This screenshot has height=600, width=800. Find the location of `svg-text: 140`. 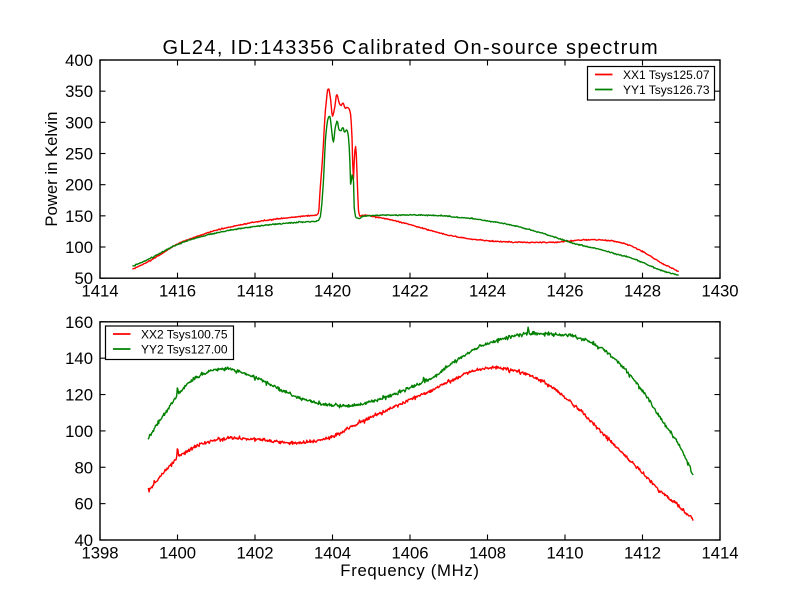

svg-text: 140 is located at coordinates (79, 358).